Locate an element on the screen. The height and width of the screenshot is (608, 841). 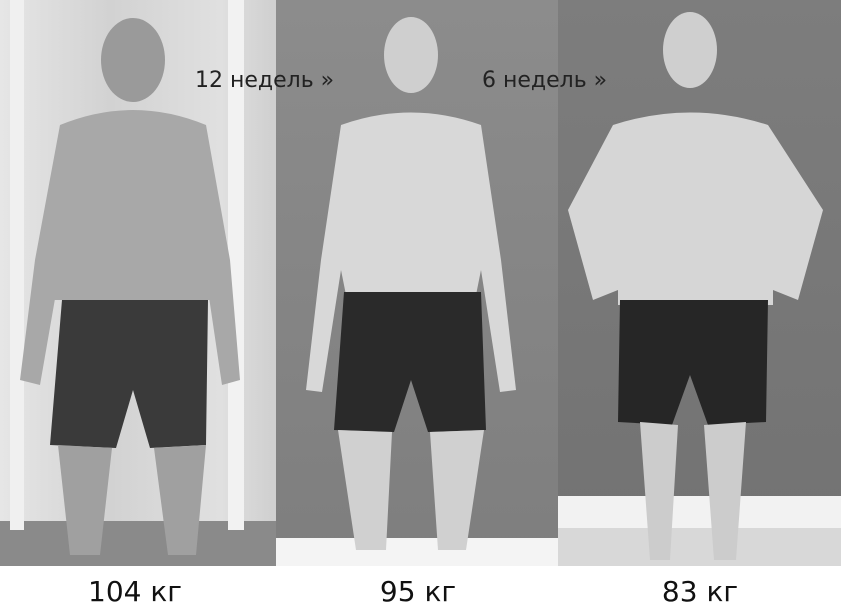
interval-label-12-weeks: 12 недель » is located at coordinates (265, 80).